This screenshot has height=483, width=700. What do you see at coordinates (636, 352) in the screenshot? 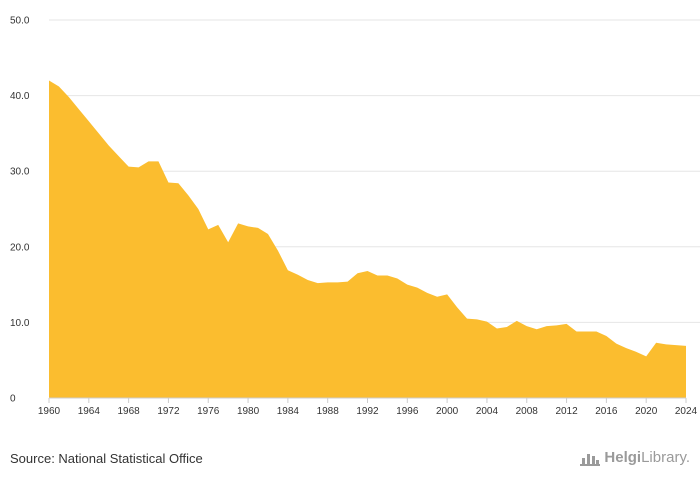
I see `data-point-2019` at bounding box center [636, 352].